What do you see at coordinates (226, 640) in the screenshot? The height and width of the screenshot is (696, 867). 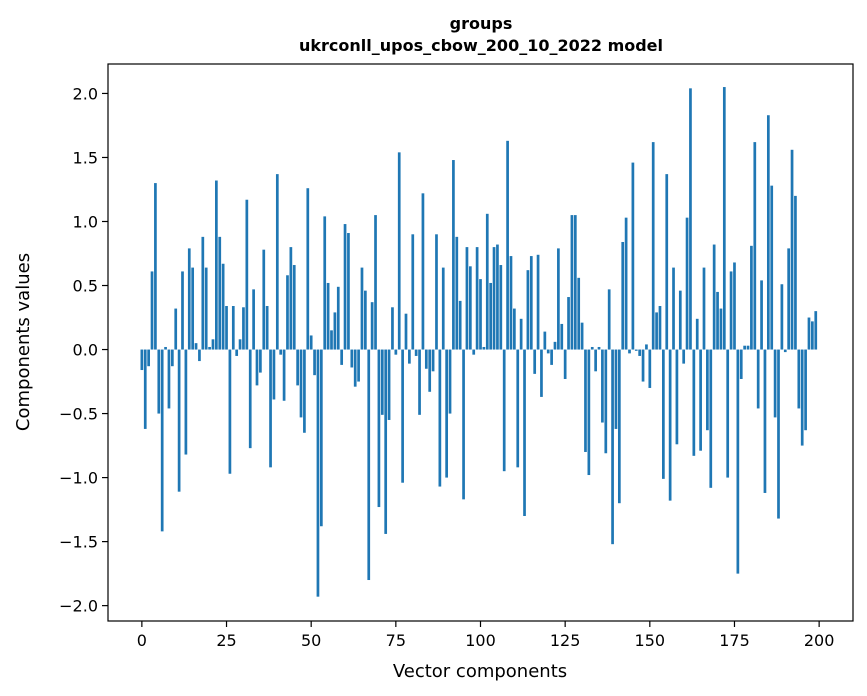 I see `x-tick-label: 25` at bounding box center [226, 640].